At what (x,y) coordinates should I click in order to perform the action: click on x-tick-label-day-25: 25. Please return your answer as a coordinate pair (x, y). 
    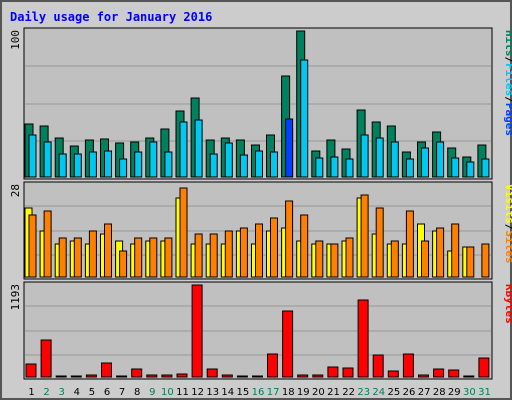
    Looking at the image, I should click on (394, 392).